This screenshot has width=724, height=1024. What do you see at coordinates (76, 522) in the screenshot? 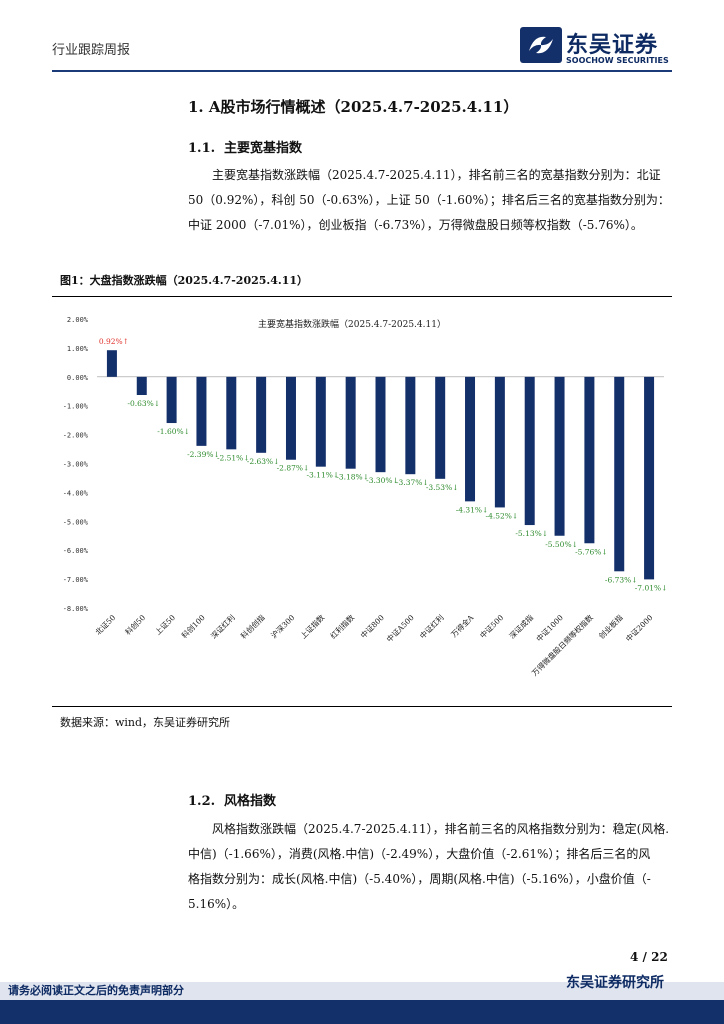
I see `y-tick-label: -5.00%` at bounding box center [76, 522].